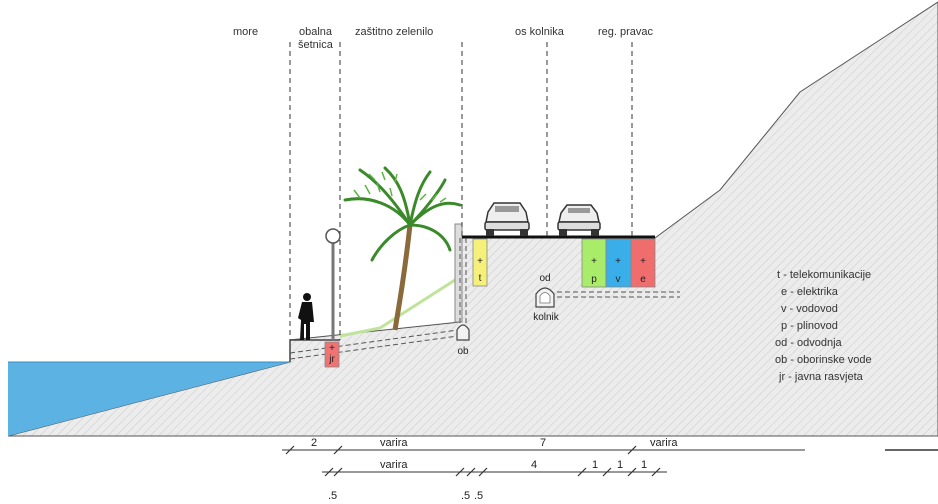  I want to click on sea, so click(149, 399).